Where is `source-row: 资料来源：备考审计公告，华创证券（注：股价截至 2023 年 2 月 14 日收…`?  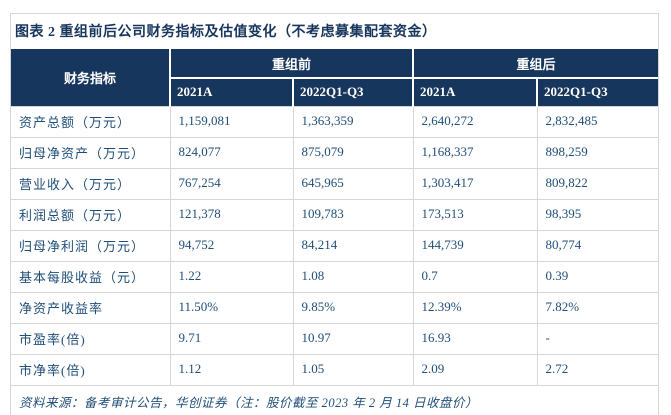 source-row: 资料来源：备考审计公告，华创证券（注：股价截至 2023 年 2 月 14 日收… is located at coordinates (334, 399).